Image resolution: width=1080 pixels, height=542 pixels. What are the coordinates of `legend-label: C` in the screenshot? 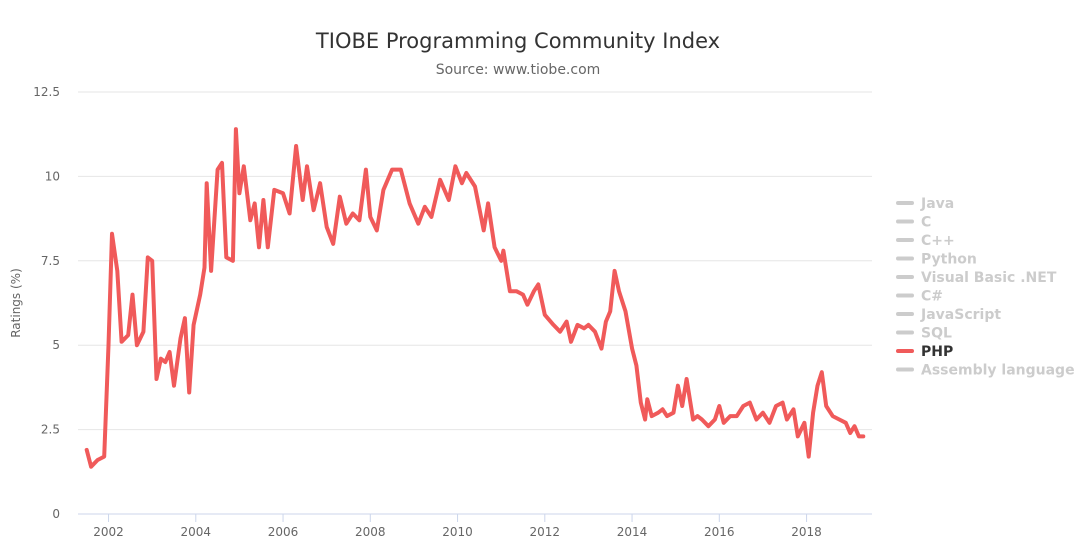 It's located at (926, 223).